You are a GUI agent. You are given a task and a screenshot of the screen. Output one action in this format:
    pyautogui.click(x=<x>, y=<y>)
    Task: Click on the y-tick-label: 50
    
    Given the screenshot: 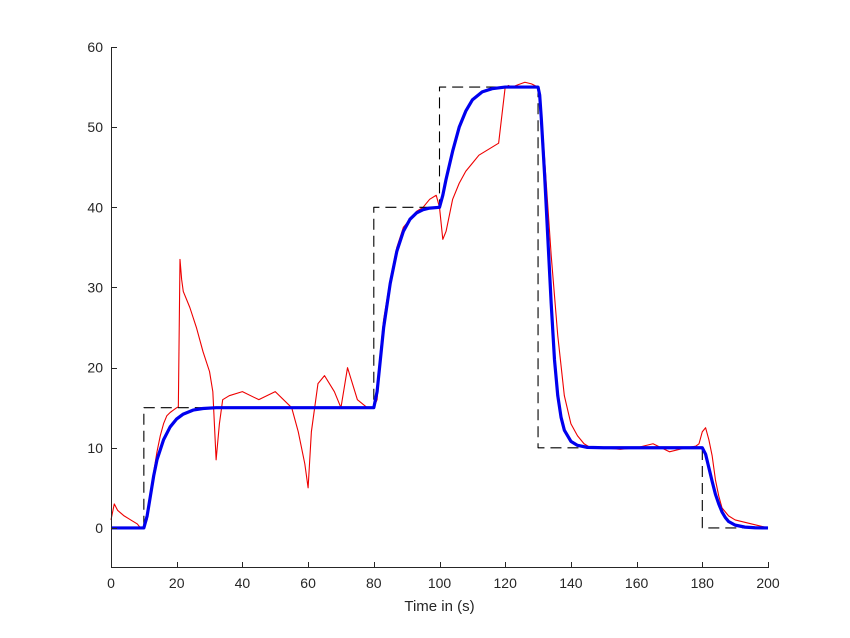 What is the action you would take?
    pyautogui.click(x=95, y=127)
    